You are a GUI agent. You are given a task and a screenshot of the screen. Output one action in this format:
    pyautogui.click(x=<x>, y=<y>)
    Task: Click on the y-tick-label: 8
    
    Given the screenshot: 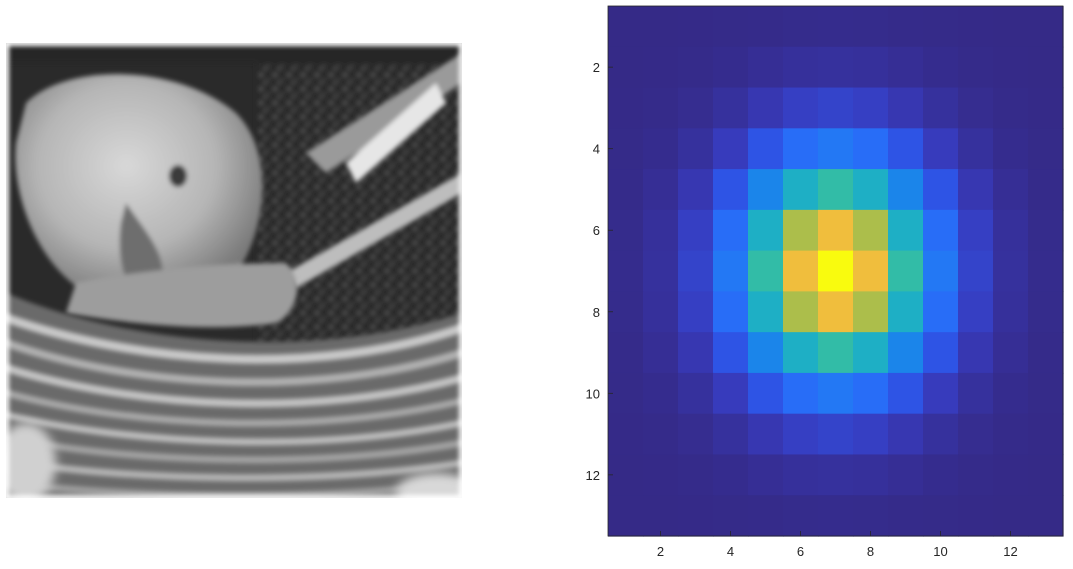 What is the action you would take?
    pyautogui.click(x=596, y=312)
    